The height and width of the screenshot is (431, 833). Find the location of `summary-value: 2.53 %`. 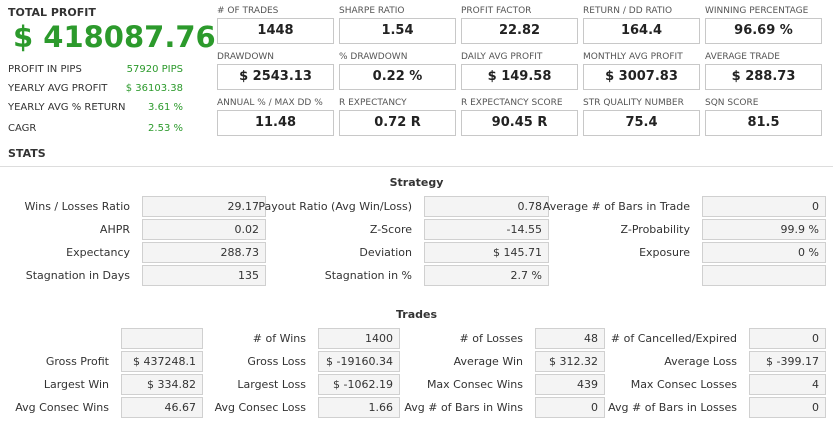

summary-value: 2.53 % is located at coordinates (165, 128).